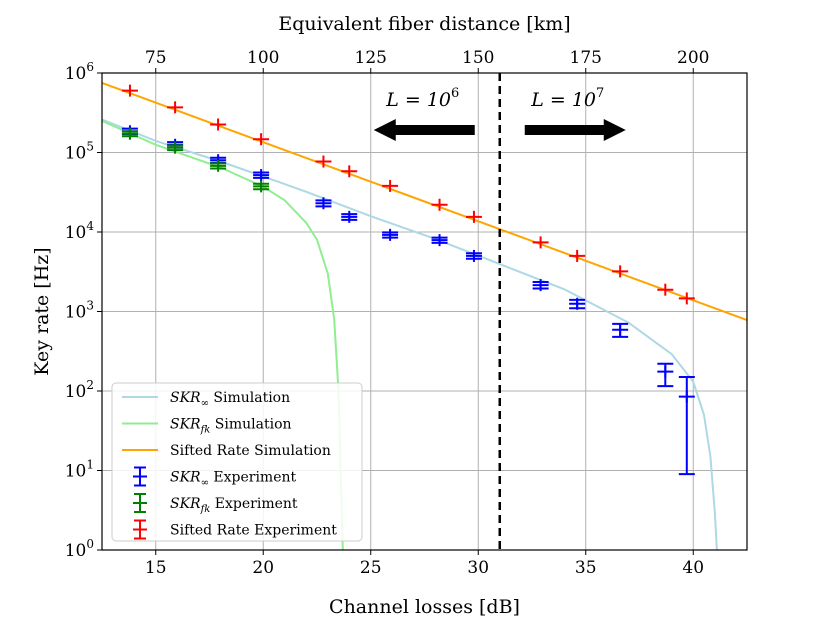 The height and width of the screenshot is (620, 830). I want to click on x-tick-label: 25, so click(371, 568).